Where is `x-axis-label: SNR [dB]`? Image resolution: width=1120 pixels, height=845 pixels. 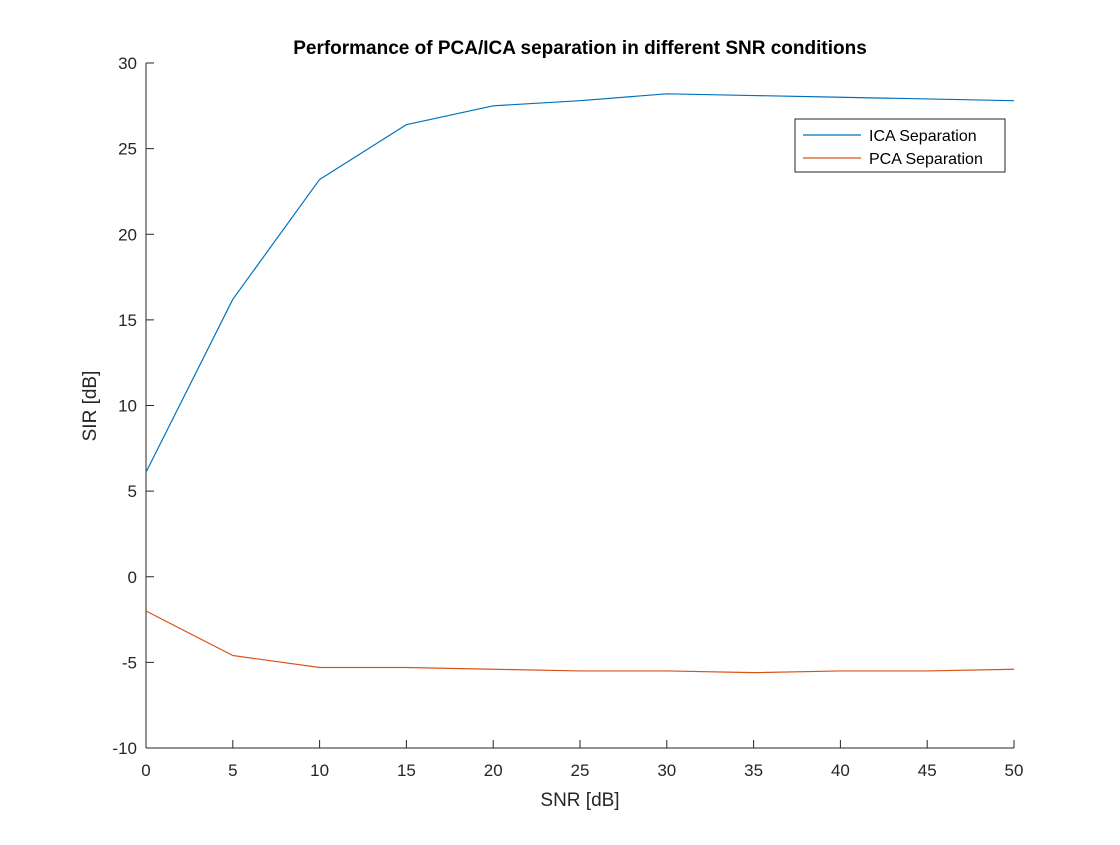 x-axis-label: SNR [dB] is located at coordinates (579, 800).